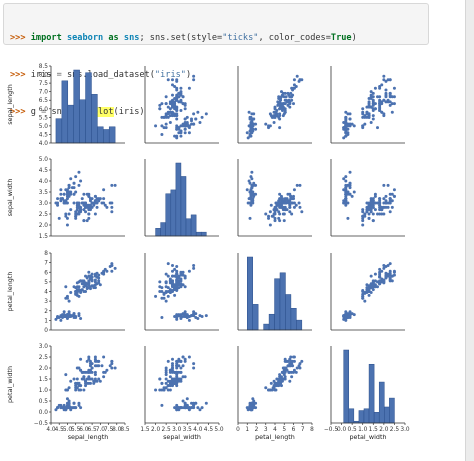  What do you see at coordinates (182, 437) in the screenshot?
I see `x-axis-label: sepal_width` at bounding box center [182, 437].